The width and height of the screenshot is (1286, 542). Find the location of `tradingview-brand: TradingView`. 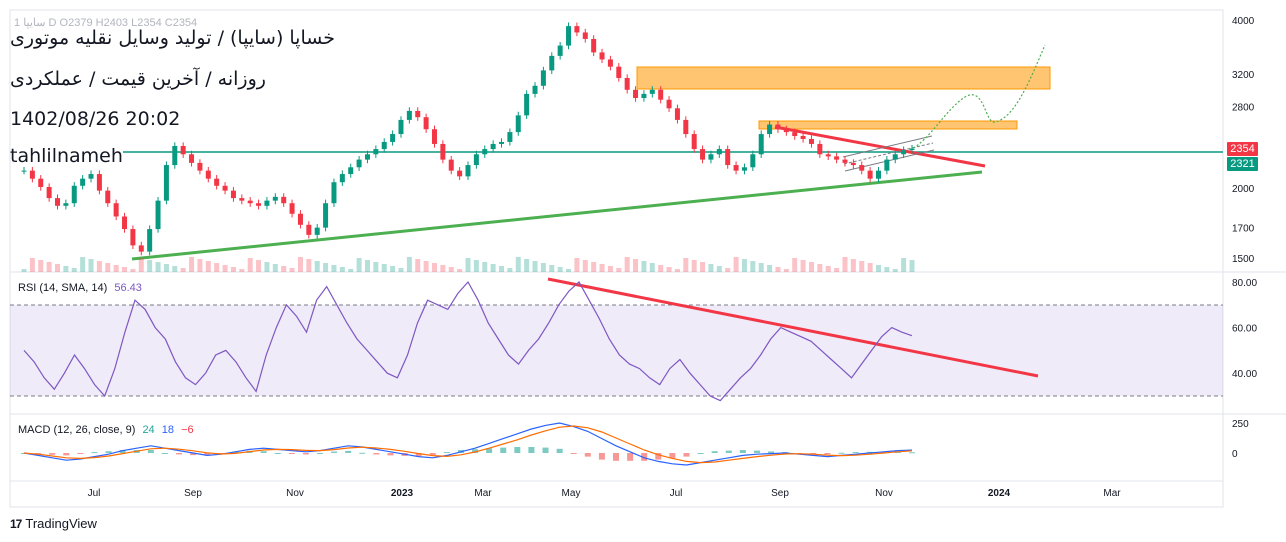

tradingview-brand: TradingView is located at coordinates (61, 523).